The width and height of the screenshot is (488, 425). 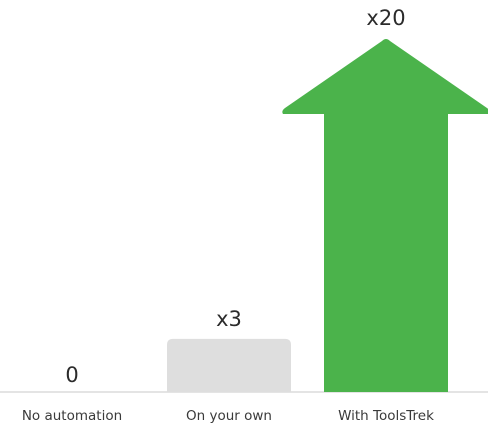 I want to click on category-labels-group: No automation On your own With ToolsTrek, so click(x=228, y=416).